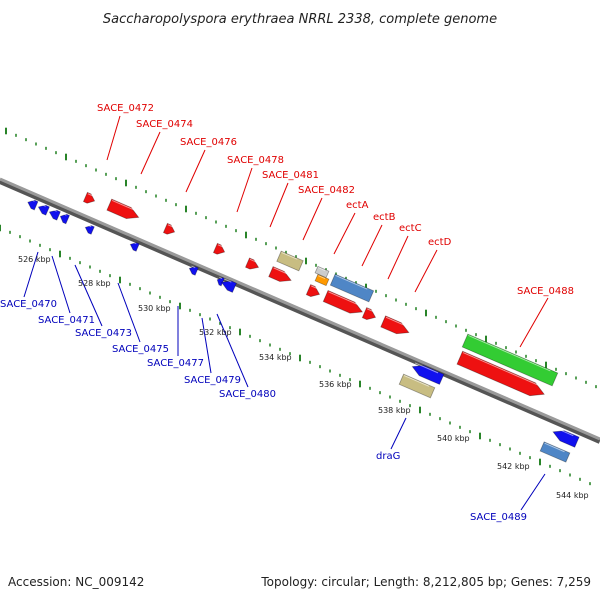 This screenshot has width=600, height=600. I want to click on gene-ectc, so click(369, 313).